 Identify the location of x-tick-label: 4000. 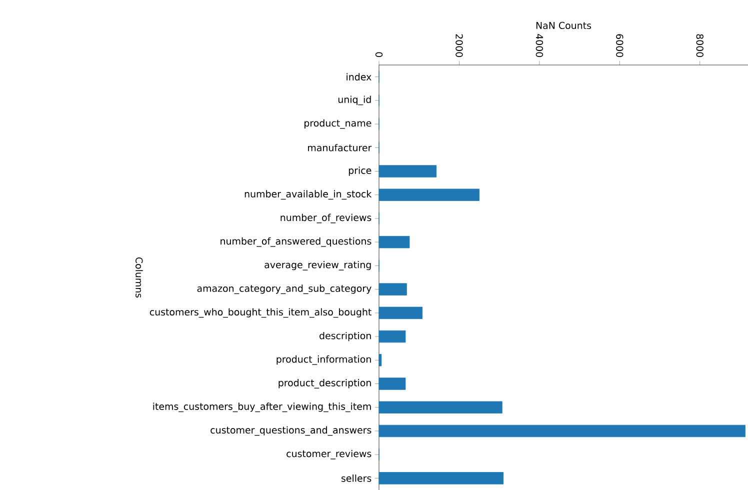
(540, 45).